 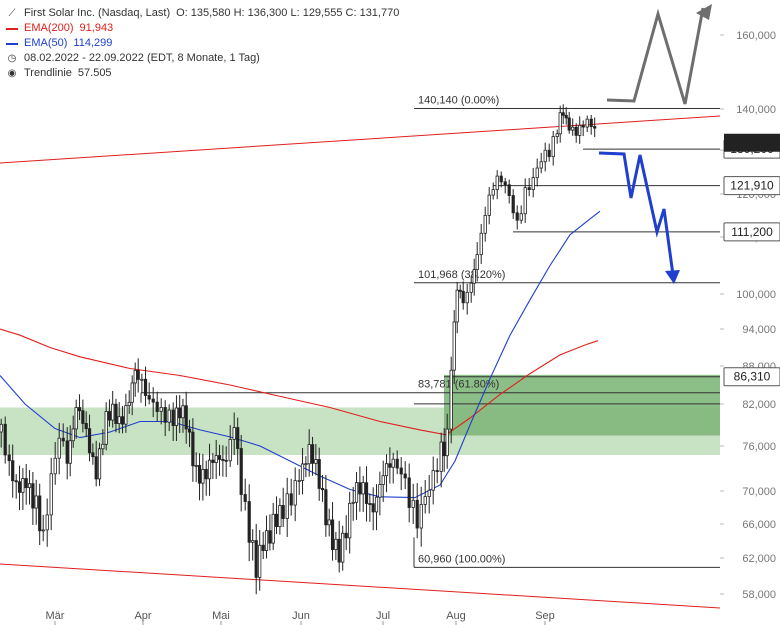 What do you see at coordinates (752, 232) in the screenshot?
I see `price-tag-label: 111,200` at bounding box center [752, 232].